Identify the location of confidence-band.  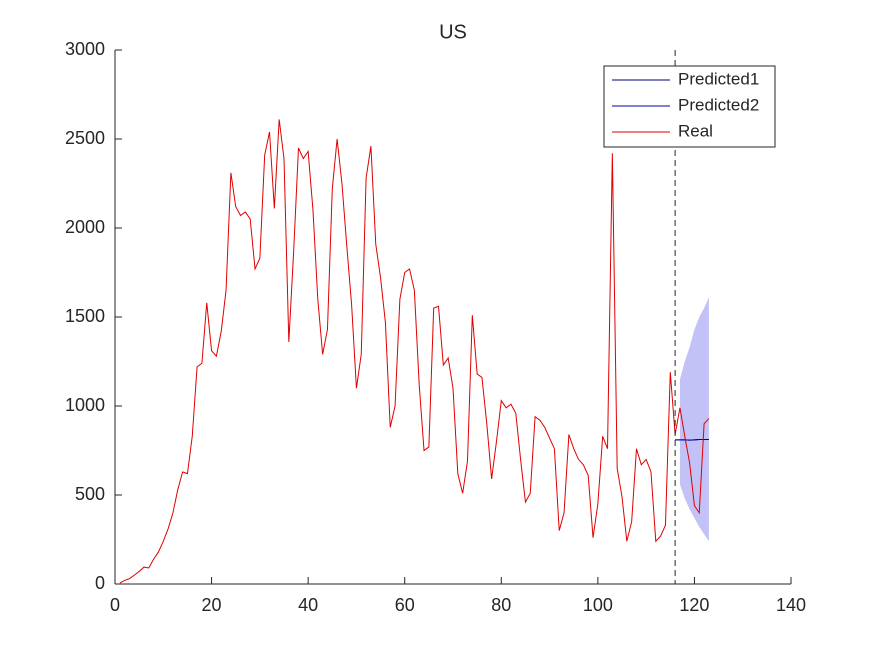
(694, 419).